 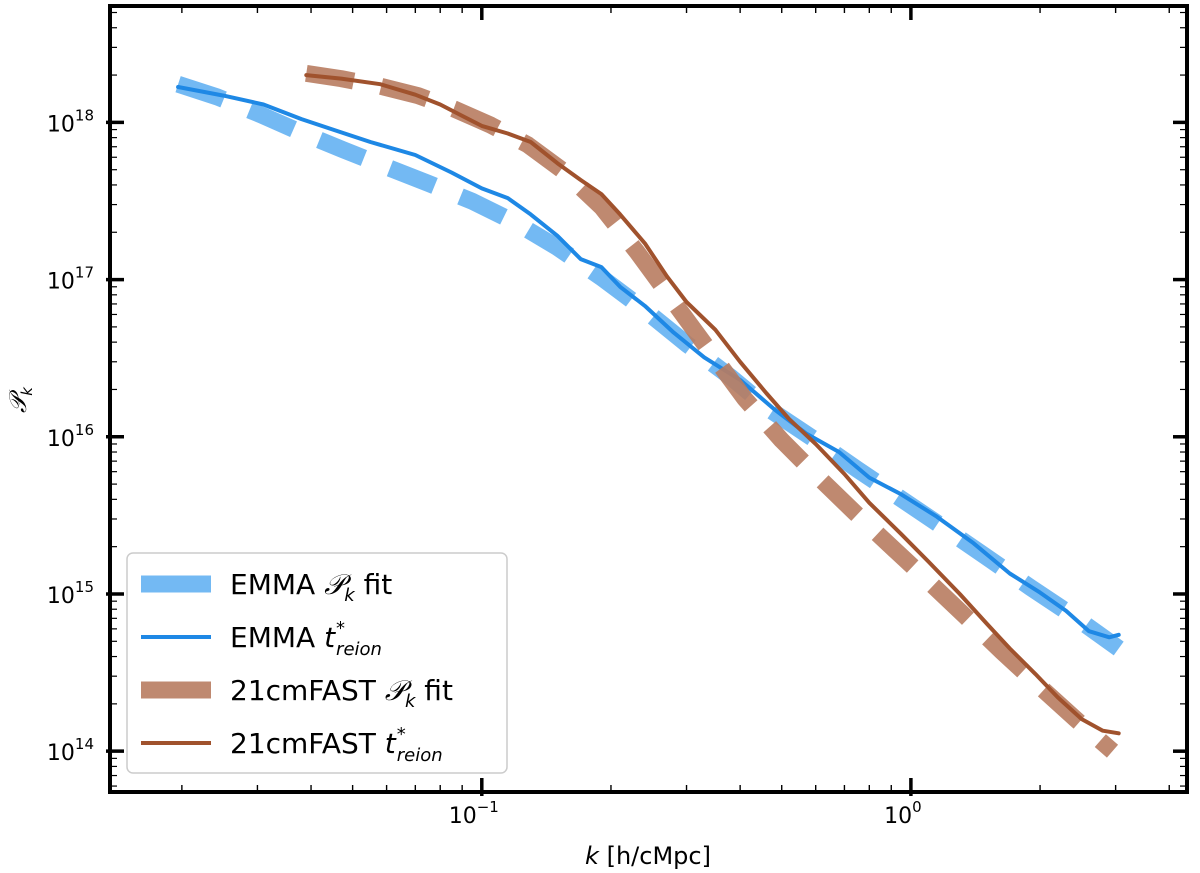 I want to click on y-tick-label: 1017, so click(x=70, y=279).